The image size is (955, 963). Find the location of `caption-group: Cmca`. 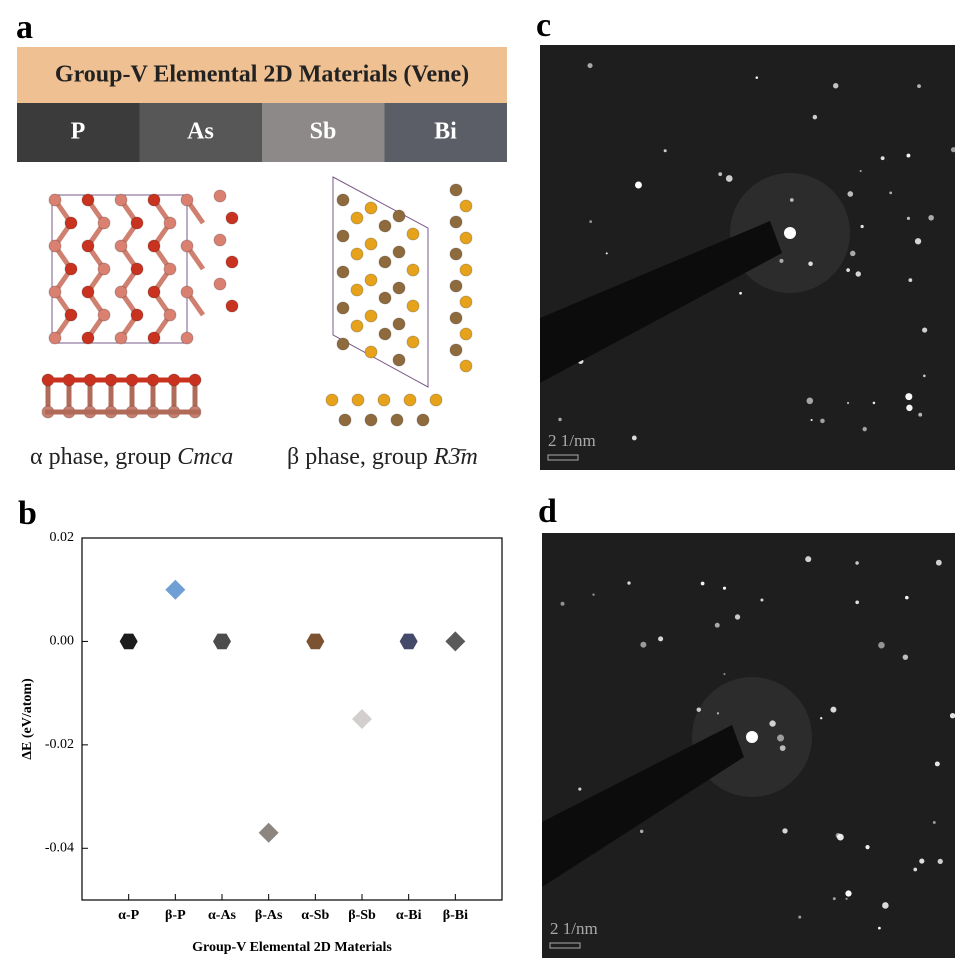

caption-group: Cmca is located at coordinates (205, 457).